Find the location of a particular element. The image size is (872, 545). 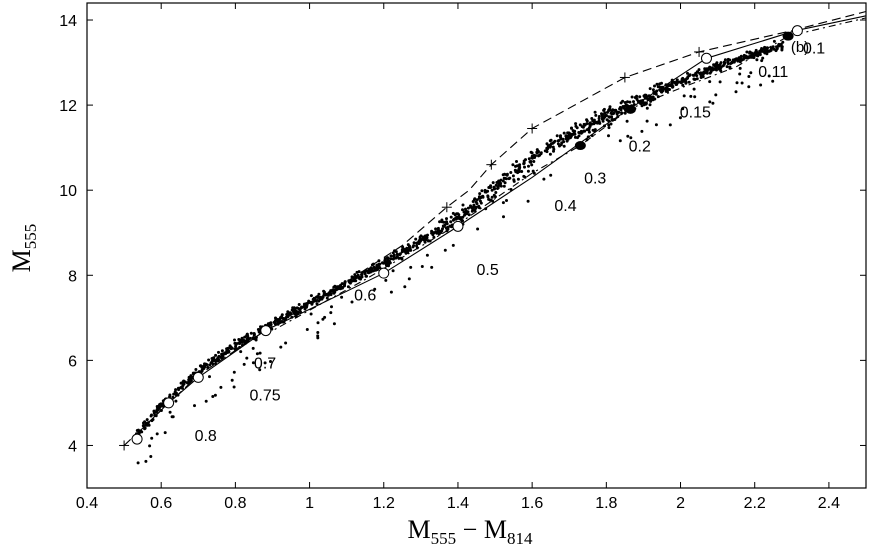

mass-label: 0.7 is located at coordinates (265, 363).